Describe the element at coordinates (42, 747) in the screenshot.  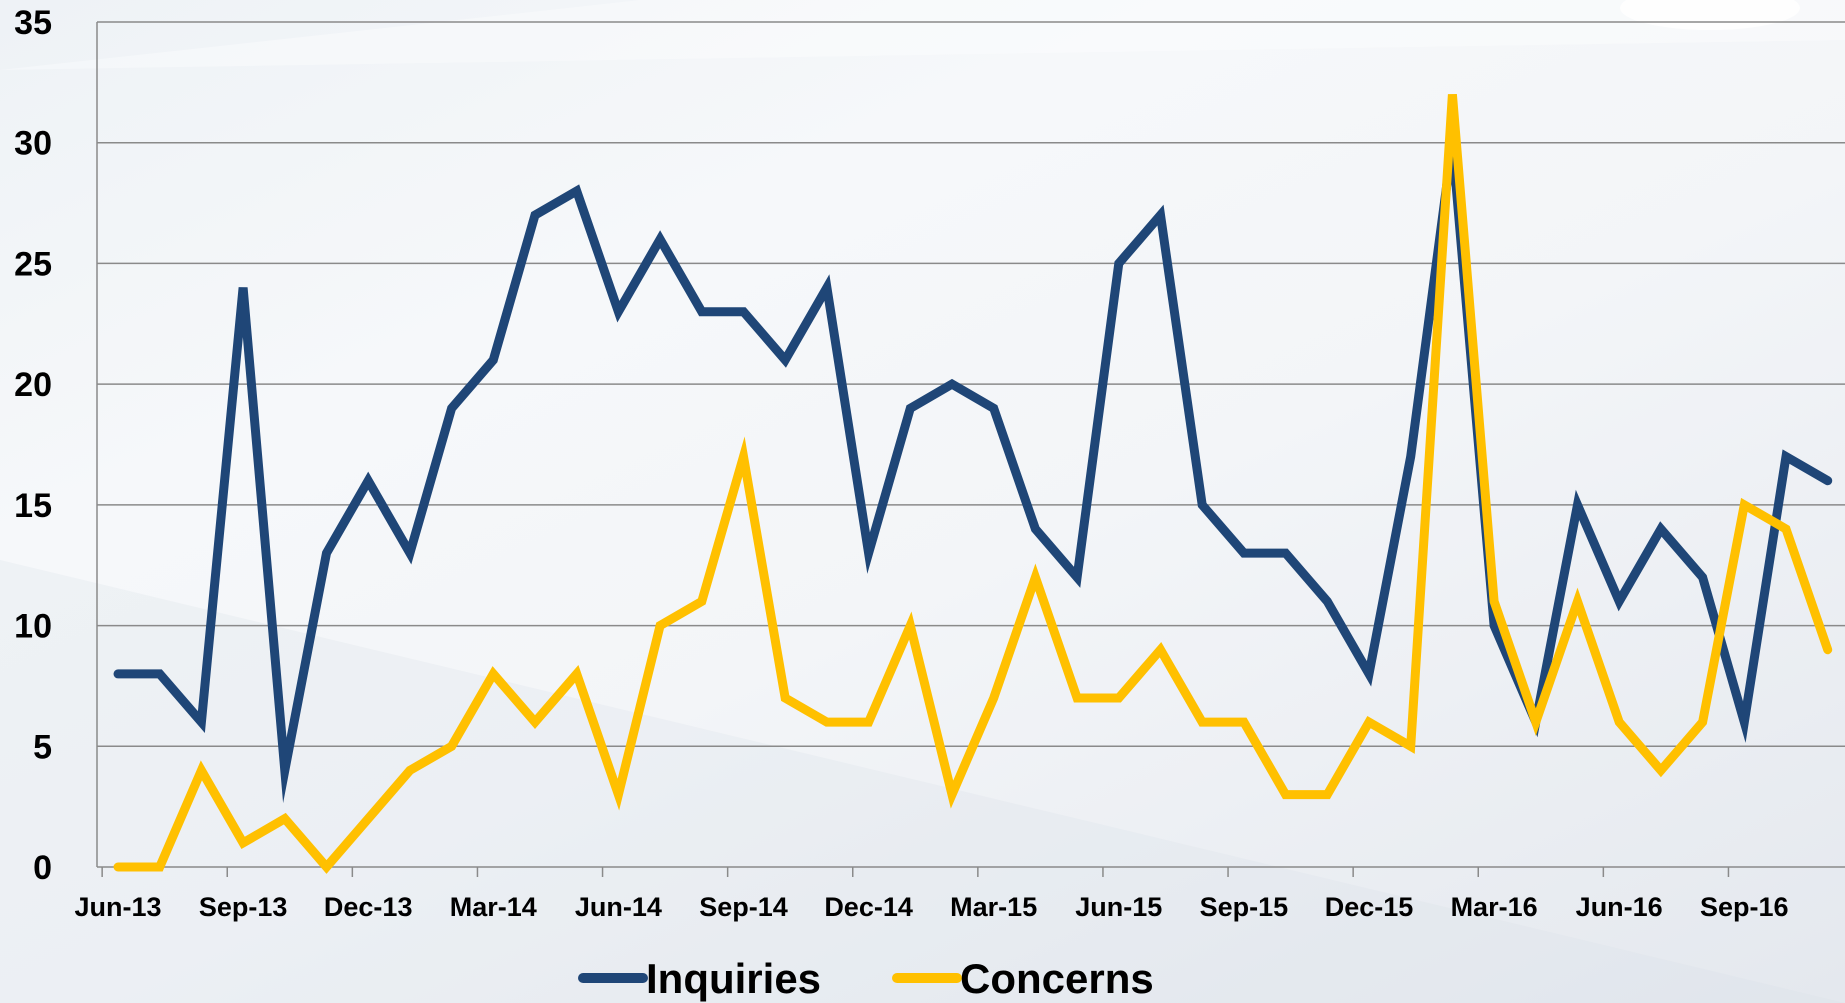
I see `y-tick-label: 5` at that location.